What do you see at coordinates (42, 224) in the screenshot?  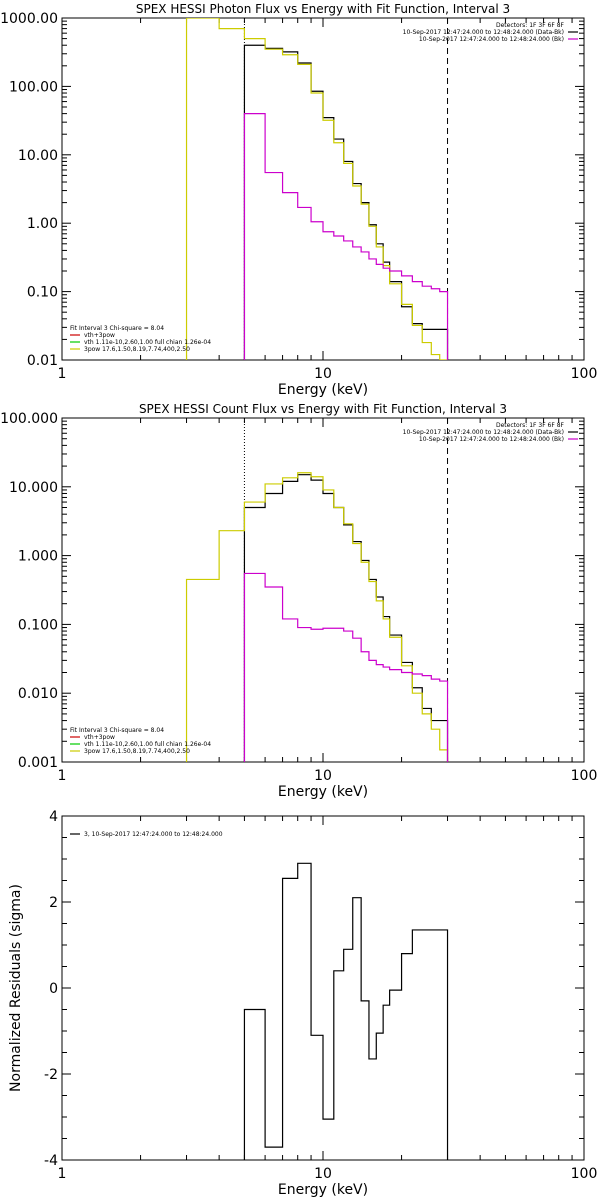 I see `y-tick-label: 1.00` at bounding box center [42, 224].